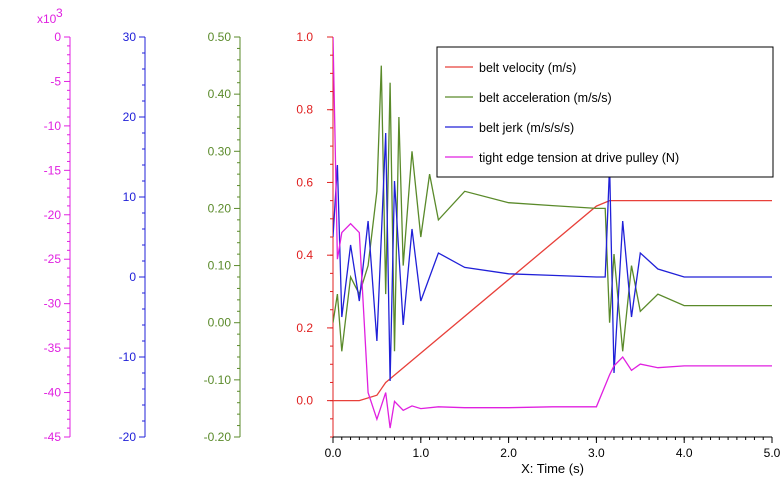  Describe the element at coordinates (128, 437) in the screenshot. I see `jerk-tick-label: -20` at that location.